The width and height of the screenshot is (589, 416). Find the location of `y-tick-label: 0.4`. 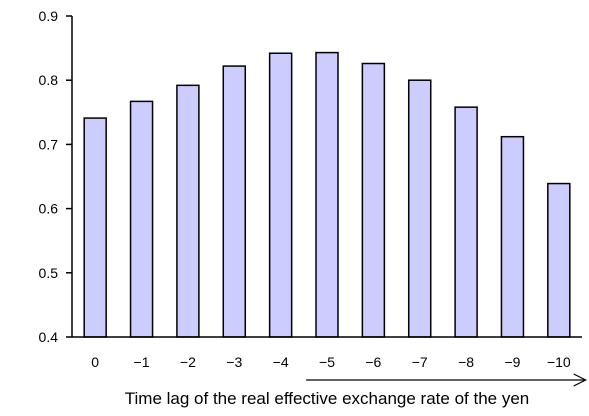

y-tick-label: 0.4 is located at coordinates (49, 337).